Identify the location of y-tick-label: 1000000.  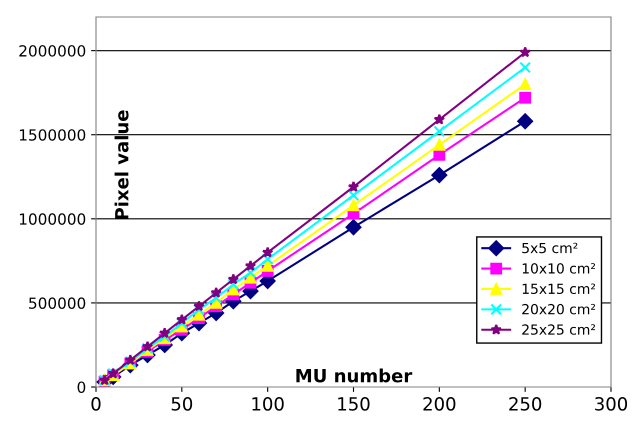
(53, 219).